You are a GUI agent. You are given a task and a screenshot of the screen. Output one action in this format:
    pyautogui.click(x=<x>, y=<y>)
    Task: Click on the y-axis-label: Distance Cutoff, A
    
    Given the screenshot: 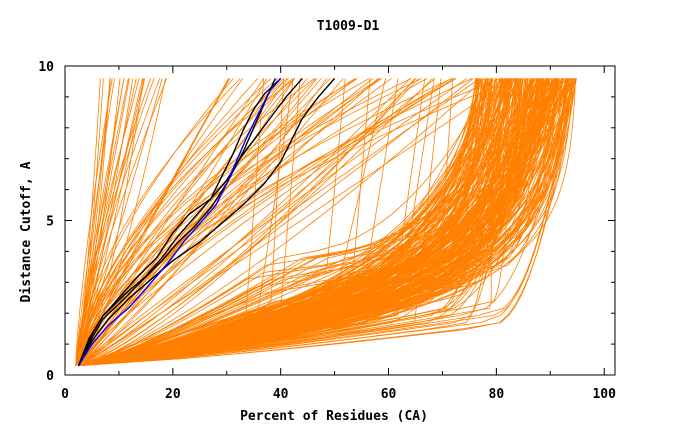 What is the action you would take?
    pyautogui.click(x=26, y=231)
    